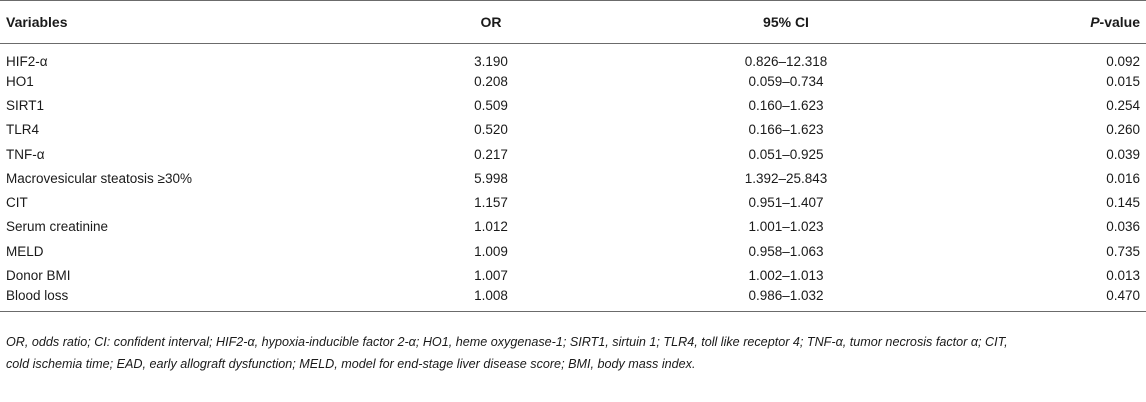 The width and height of the screenshot is (1146, 402). Describe the element at coordinates (786, 105) in the screenshot. I see `cell-ci: 0.160–1.623` at that location.